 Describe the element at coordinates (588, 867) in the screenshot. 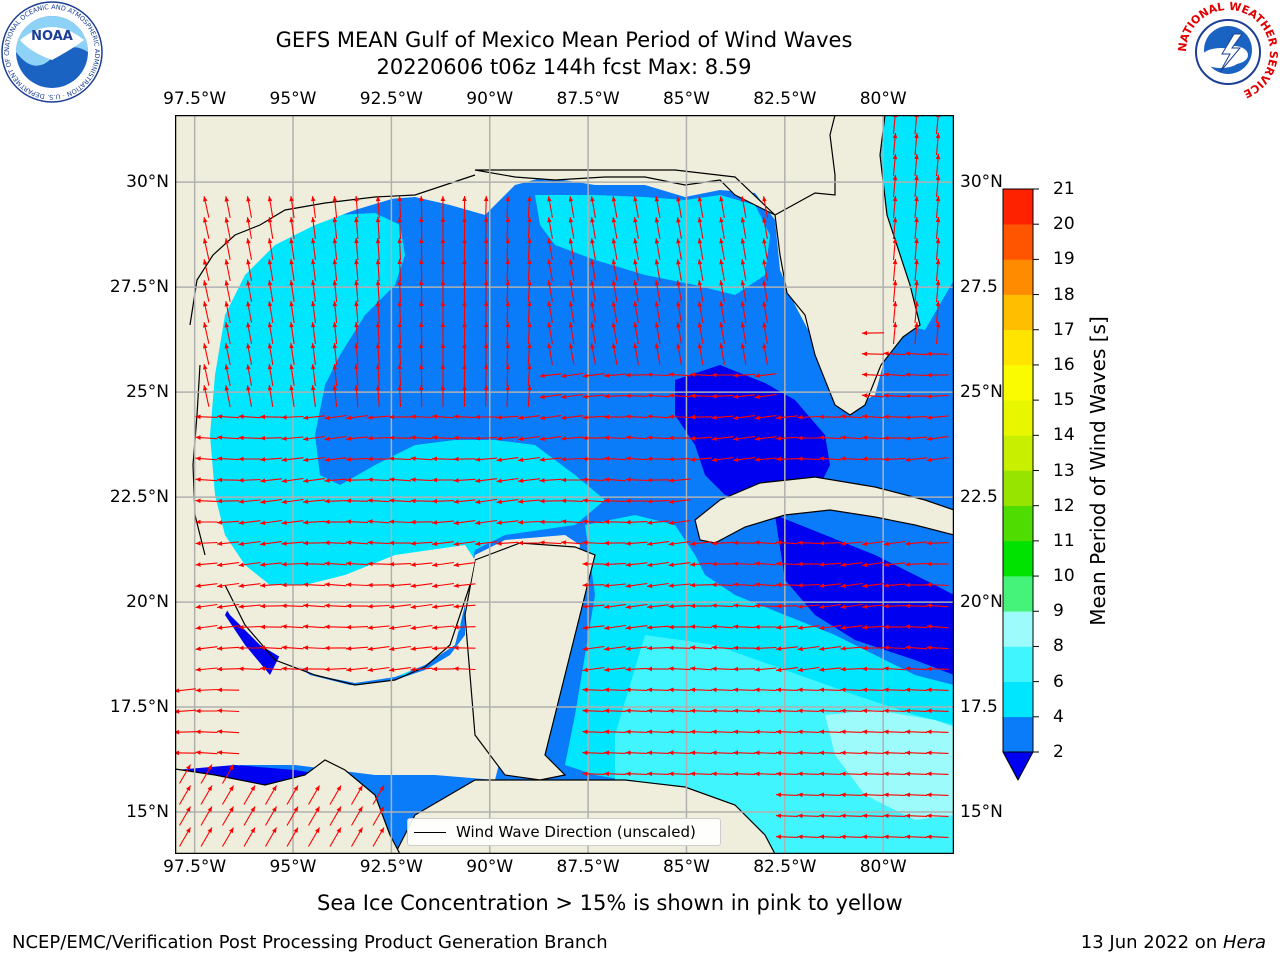

I see `lon-label-bottom: 87.5°W` at that location.